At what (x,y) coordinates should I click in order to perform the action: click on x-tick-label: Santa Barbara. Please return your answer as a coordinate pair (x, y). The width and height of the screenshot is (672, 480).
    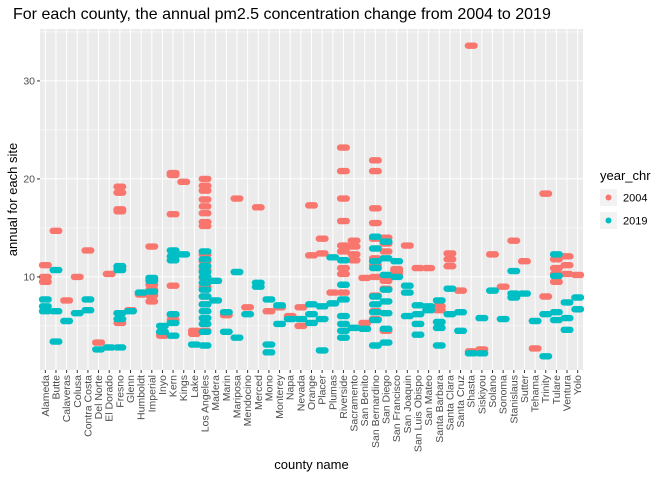
    Looking at the image, I should click on (440, 409).